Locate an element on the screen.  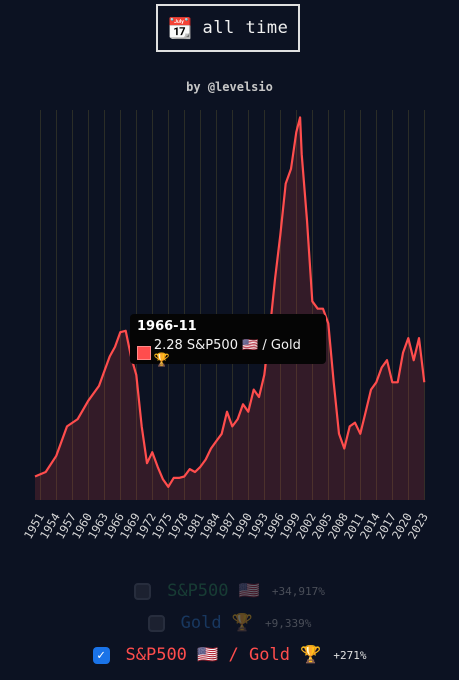
legend-checkbox-gold is located at coordinates (156, 623).